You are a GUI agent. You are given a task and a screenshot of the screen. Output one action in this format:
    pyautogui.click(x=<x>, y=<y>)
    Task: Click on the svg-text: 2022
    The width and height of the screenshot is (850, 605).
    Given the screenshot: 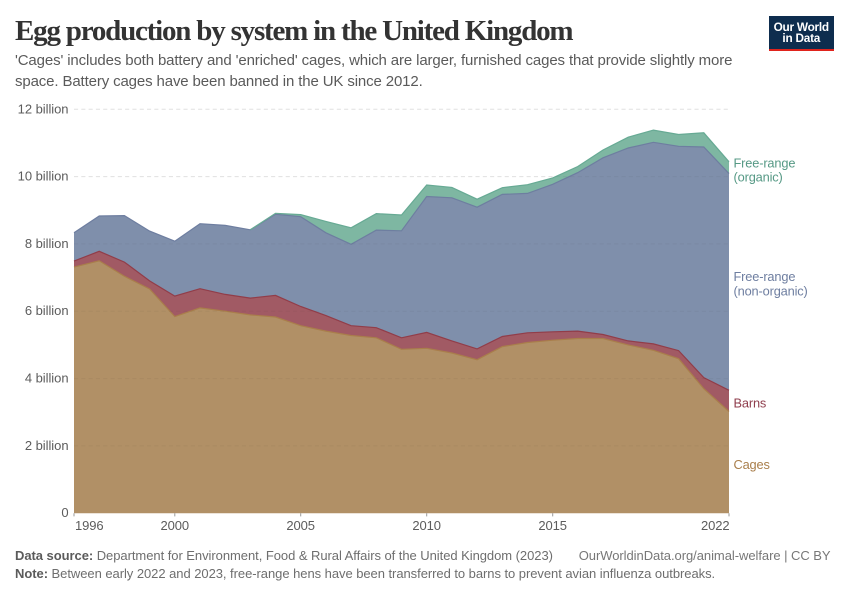 What is the action you would take?
    pyautogui.click(x=715, y=525)
    